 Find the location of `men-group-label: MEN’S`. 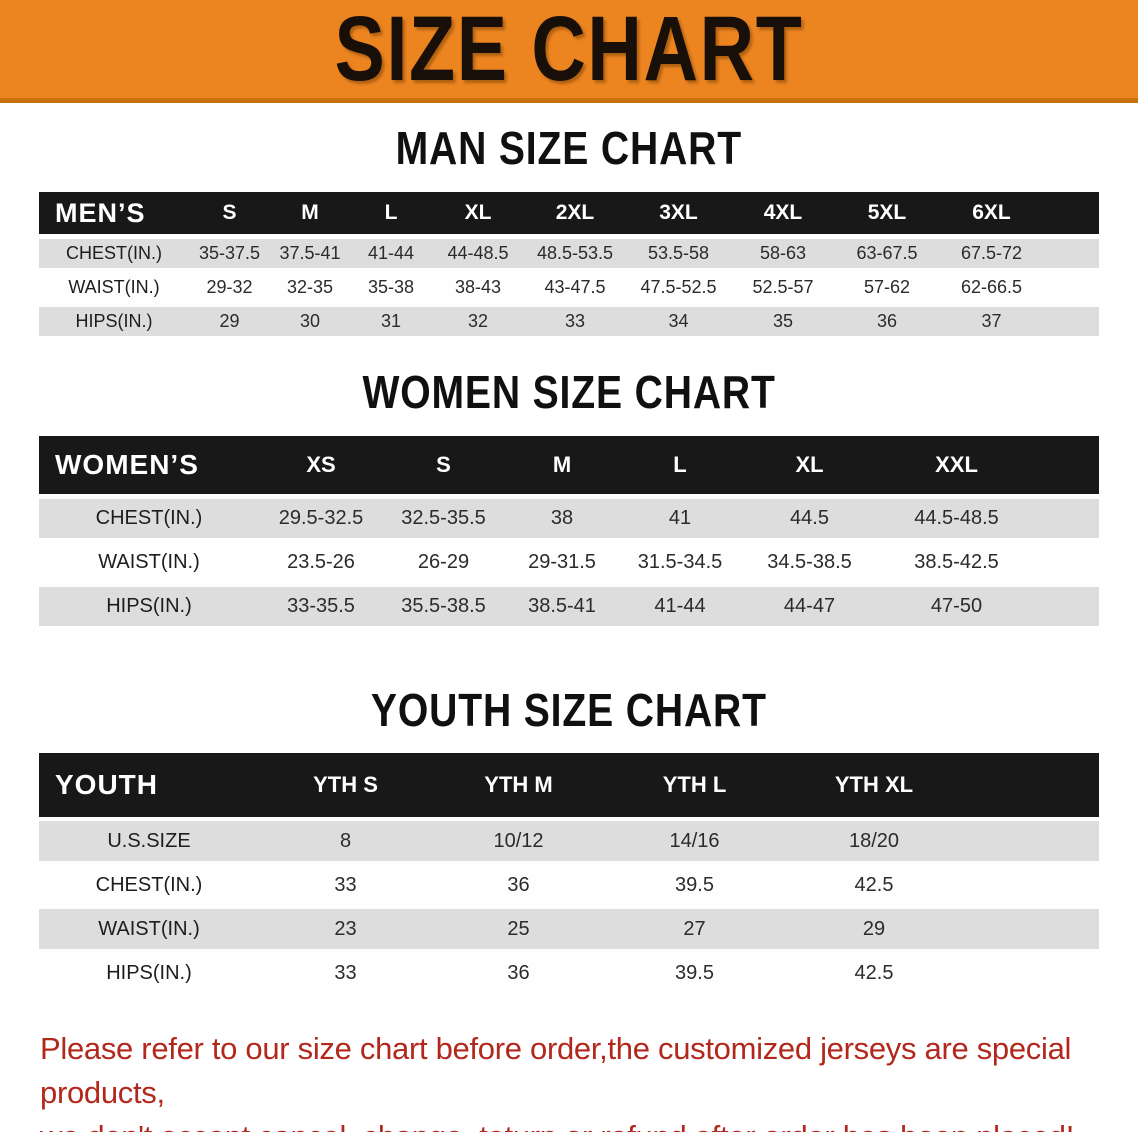

men-group-label: MEN’S is located at coordinates (114, 213).